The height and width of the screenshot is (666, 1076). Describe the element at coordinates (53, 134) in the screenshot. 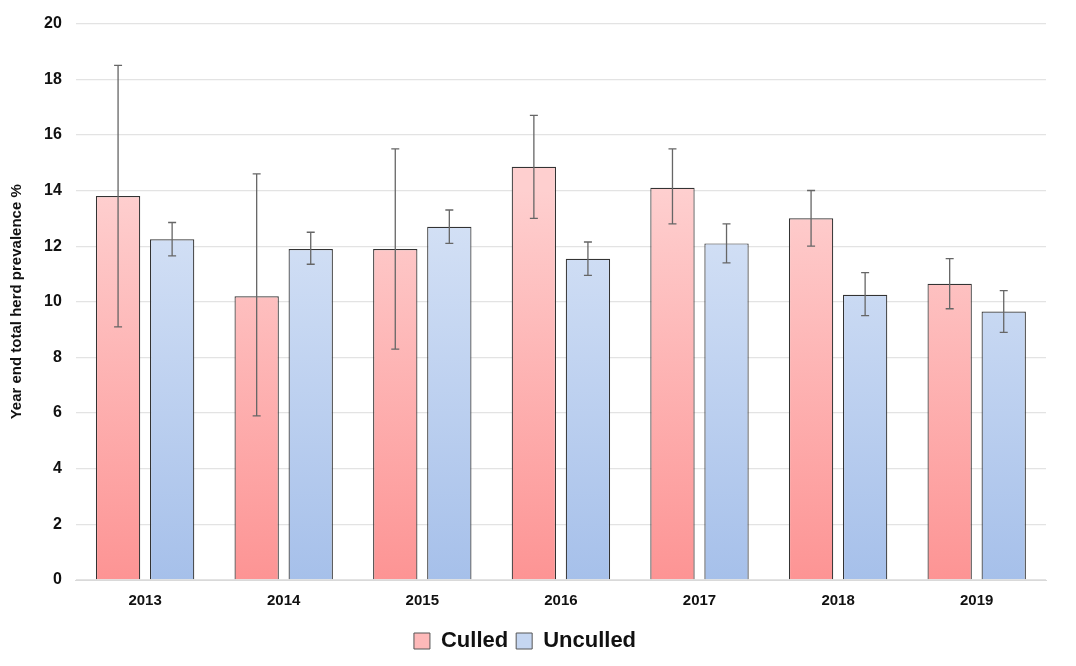

I see `y-tick-label: 16` at that location.